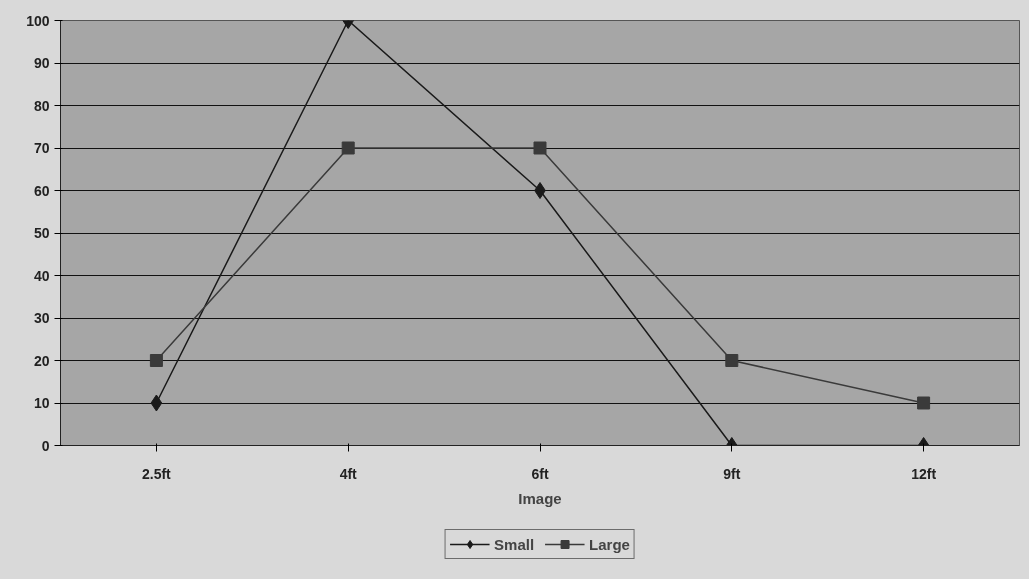 The height and width of the screenshot is (579, 1029). What do you see at coordinates (38, 20) in the screenshot?
I see `y-tick-label: 100` at bounding box center [38, 20].